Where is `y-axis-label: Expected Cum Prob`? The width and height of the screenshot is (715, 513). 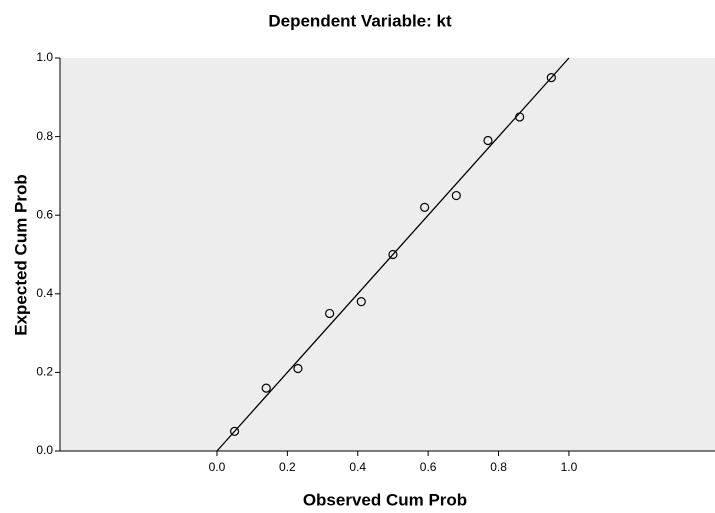
y-axis-label: Expected Cum Prob is located at coordinates (20, 255).